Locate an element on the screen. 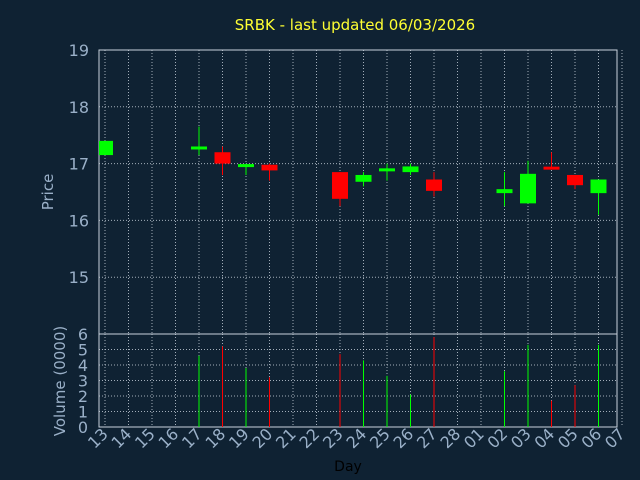 Image resolution: width=640 pixels, height=480 pixels. volume-tick-label: 6 is located at coordinates (83, 334).